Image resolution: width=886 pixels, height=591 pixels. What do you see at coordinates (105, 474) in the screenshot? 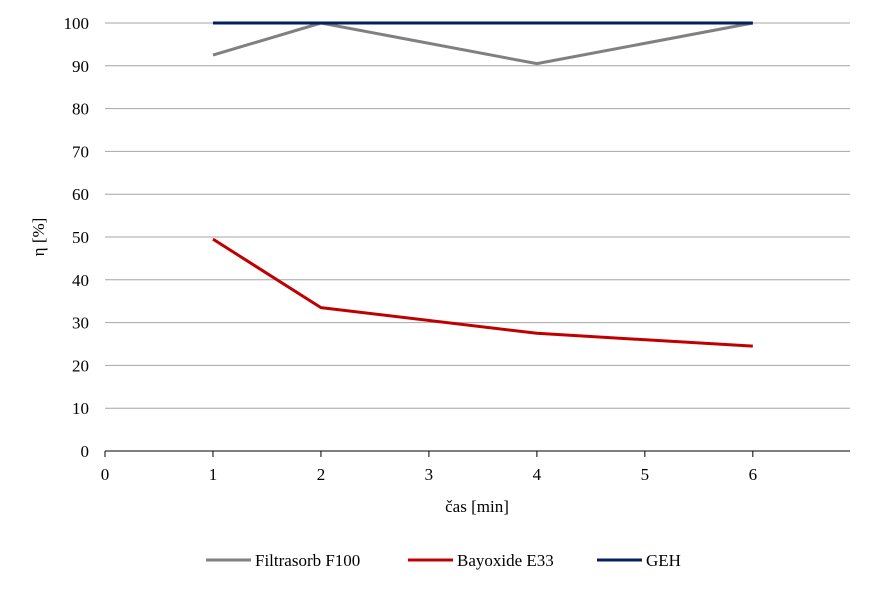
I see `x-tick-label: 0` at bounding box center [105, 474].